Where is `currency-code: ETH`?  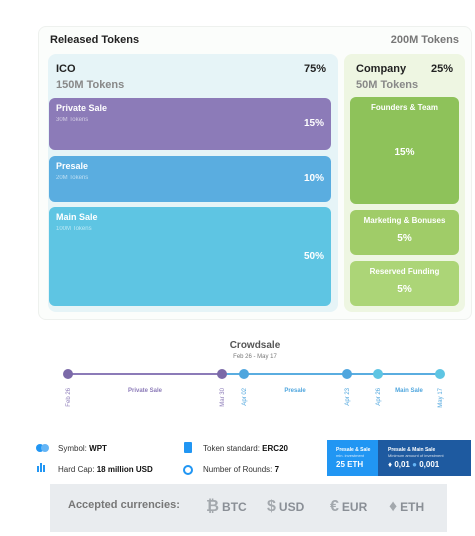
currency-code: ETH is located at coordinates (412, 507).